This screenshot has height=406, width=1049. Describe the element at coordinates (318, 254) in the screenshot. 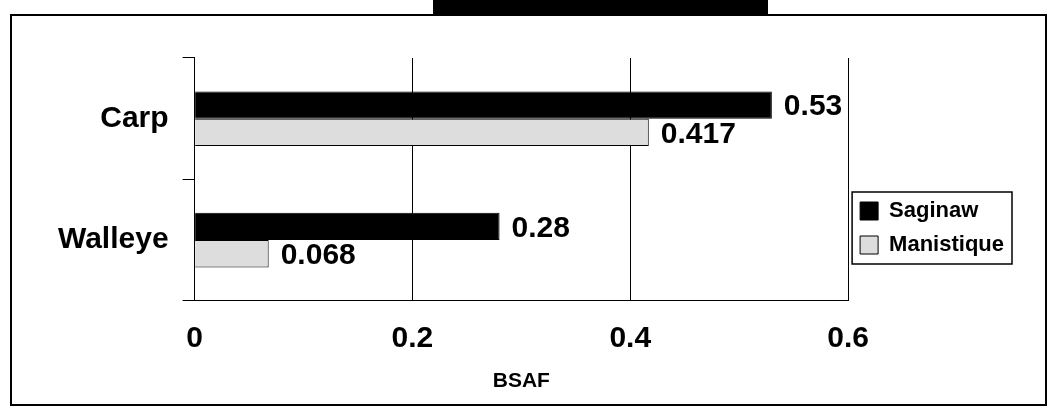

I see `data-label: 0.068` at that location.